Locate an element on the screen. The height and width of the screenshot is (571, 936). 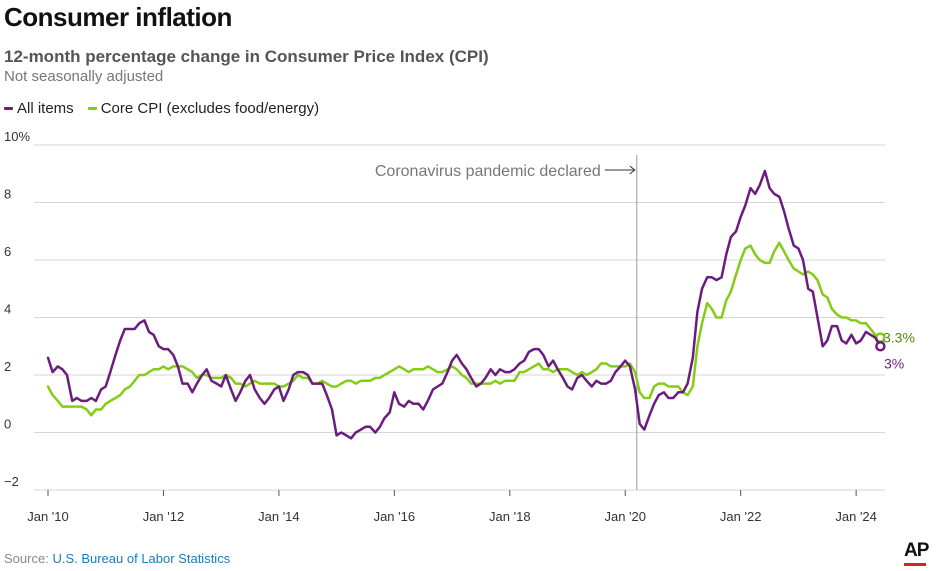
y-tick-label: 6 is located at coordinates (7, 251).